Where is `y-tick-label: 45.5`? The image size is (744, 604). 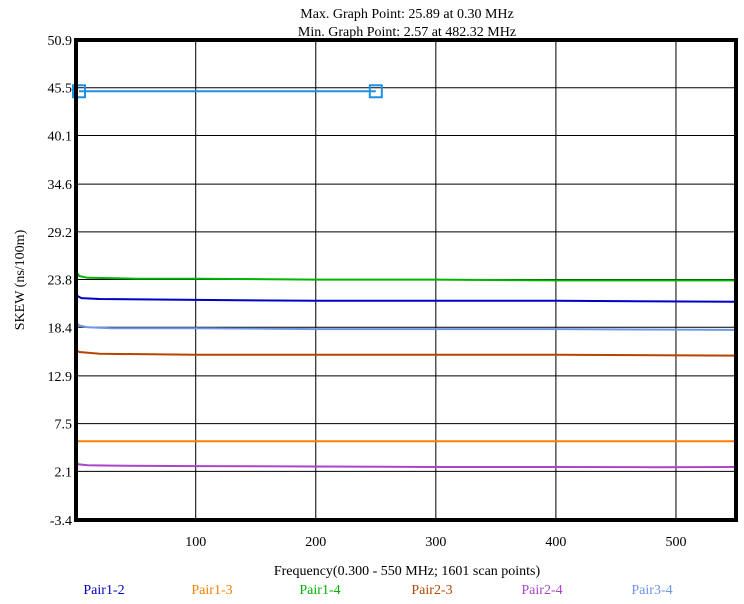 y-tick-label: 45.5 is located at coordinates (60, 89).